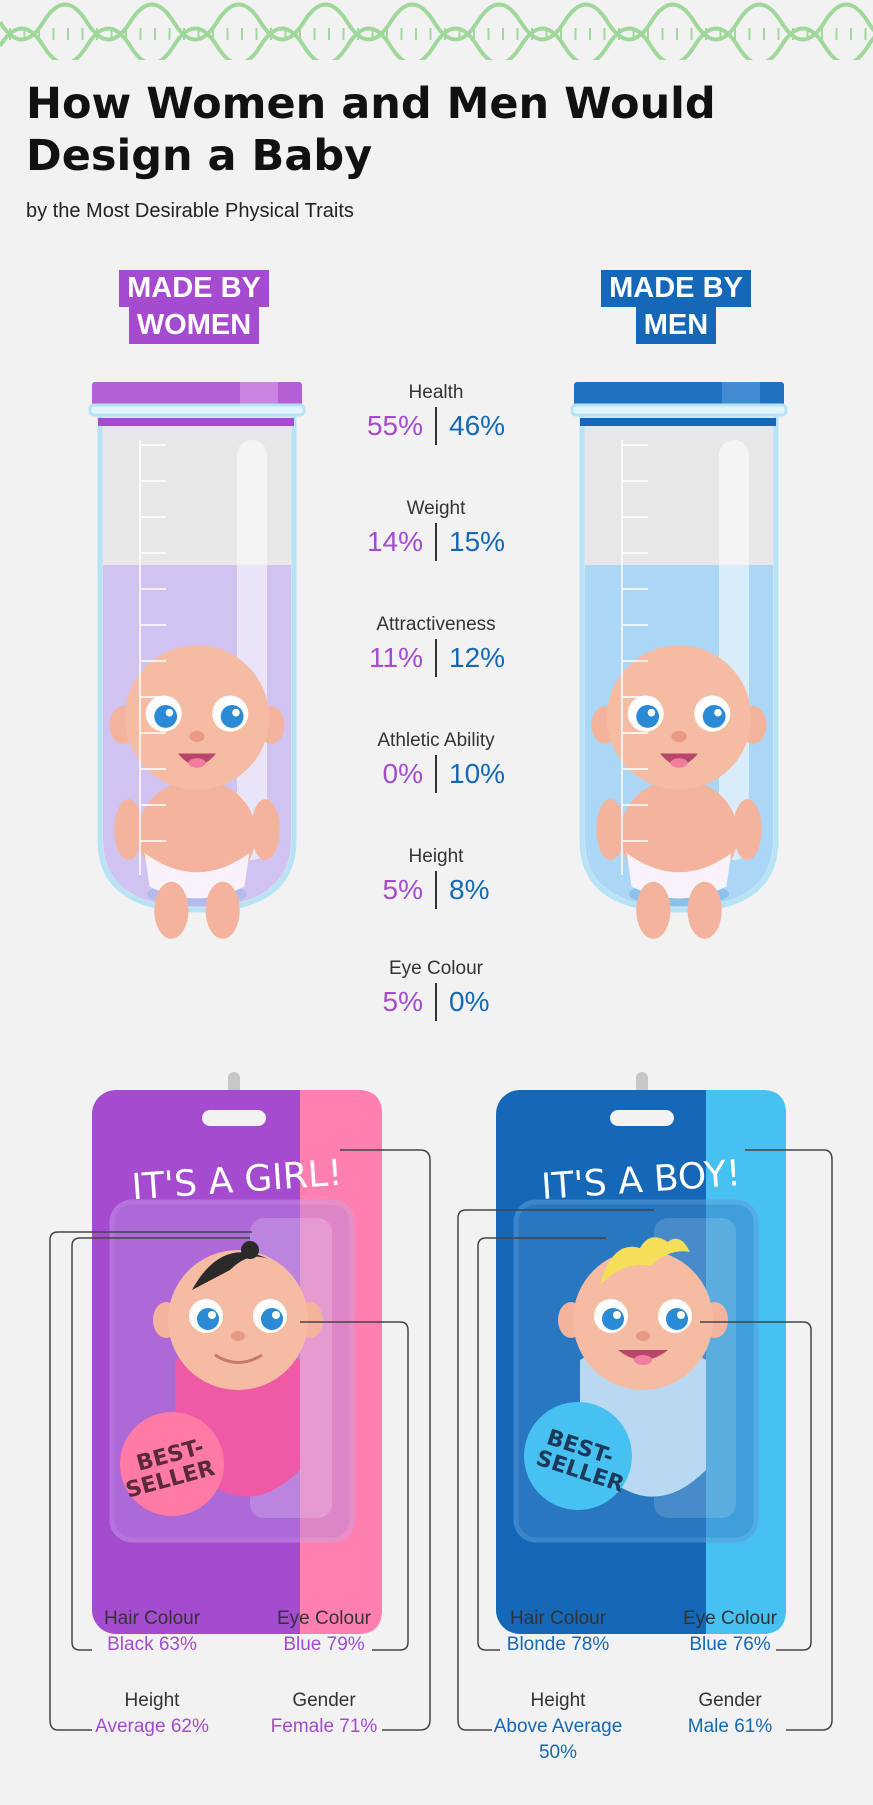 The image size is (873, 1805). I want to click on girl-hair-colour: Hair Colour Black 63%, so click(152, 1631).